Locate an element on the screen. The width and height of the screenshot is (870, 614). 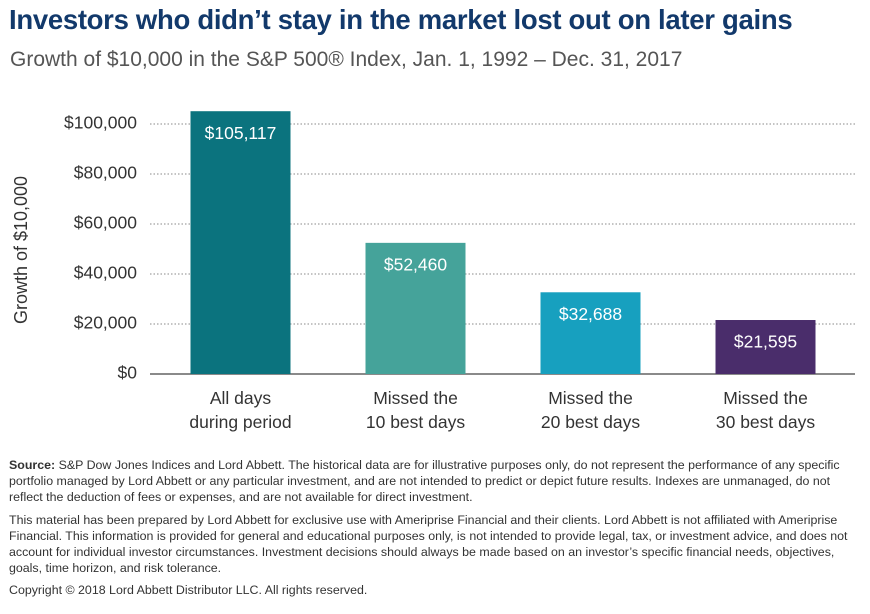
y-tick-label: $0 is located at coordinates (128, 373).